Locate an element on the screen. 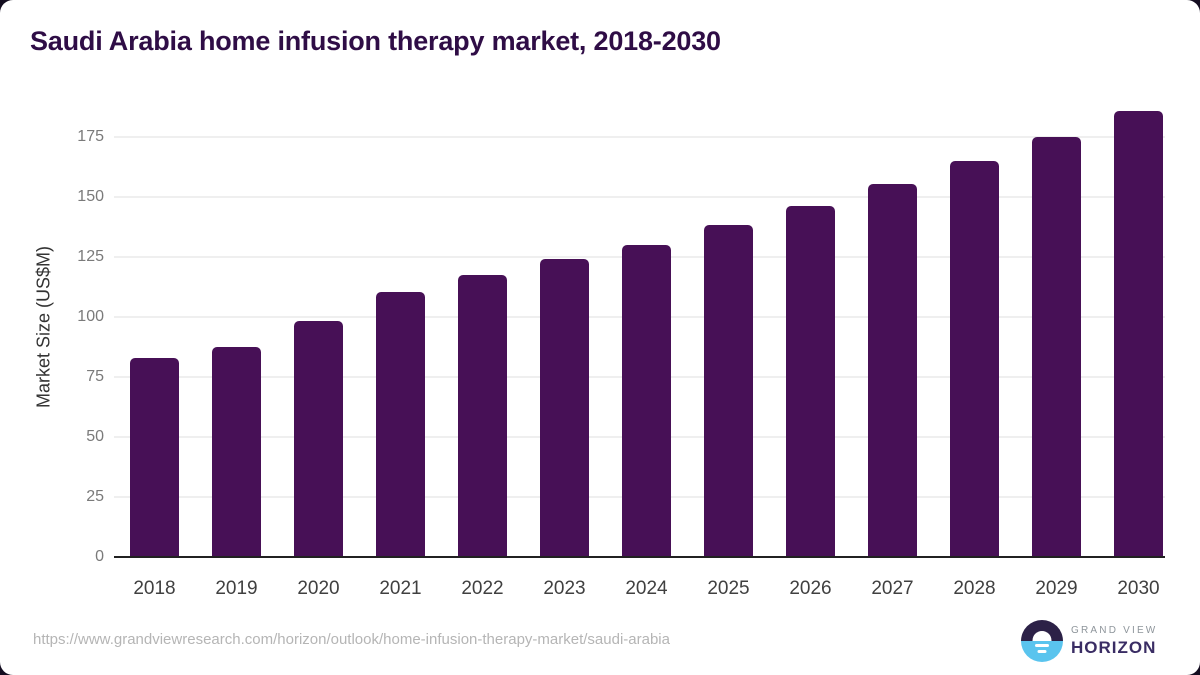  y-tick-label-50: 50 is located at coordinates (95, 436).